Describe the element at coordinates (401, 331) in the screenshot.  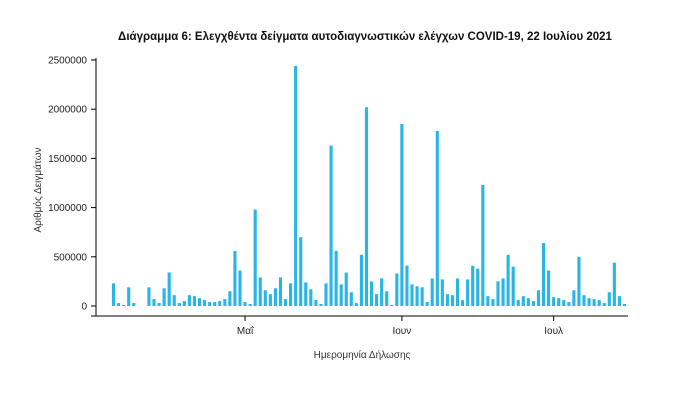
I see `x-tick-label: Ιουν` at that location.